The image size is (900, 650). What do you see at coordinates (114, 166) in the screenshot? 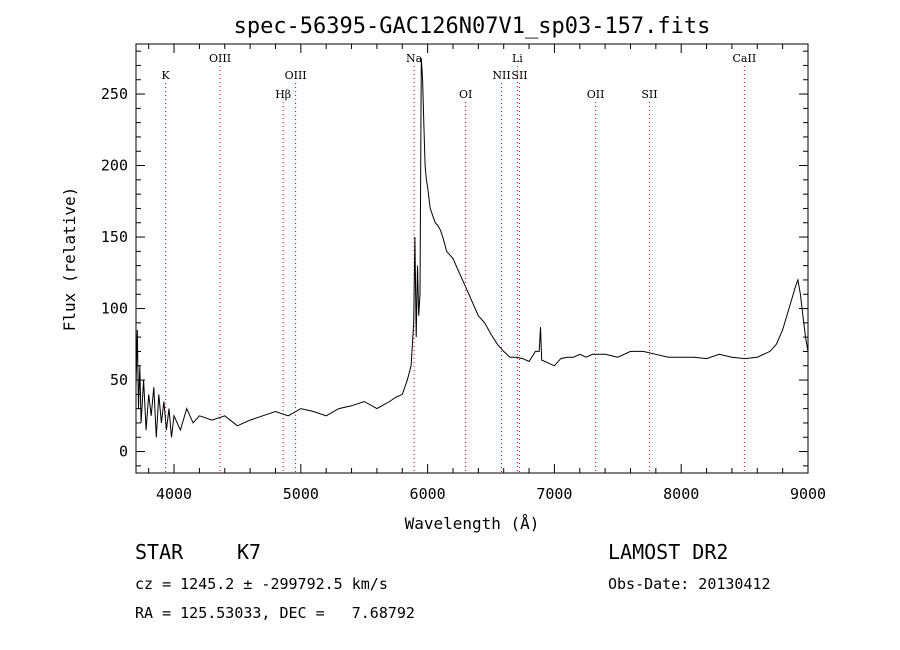
I see `y-tick-label: 200` at bounding box center [114, 166].